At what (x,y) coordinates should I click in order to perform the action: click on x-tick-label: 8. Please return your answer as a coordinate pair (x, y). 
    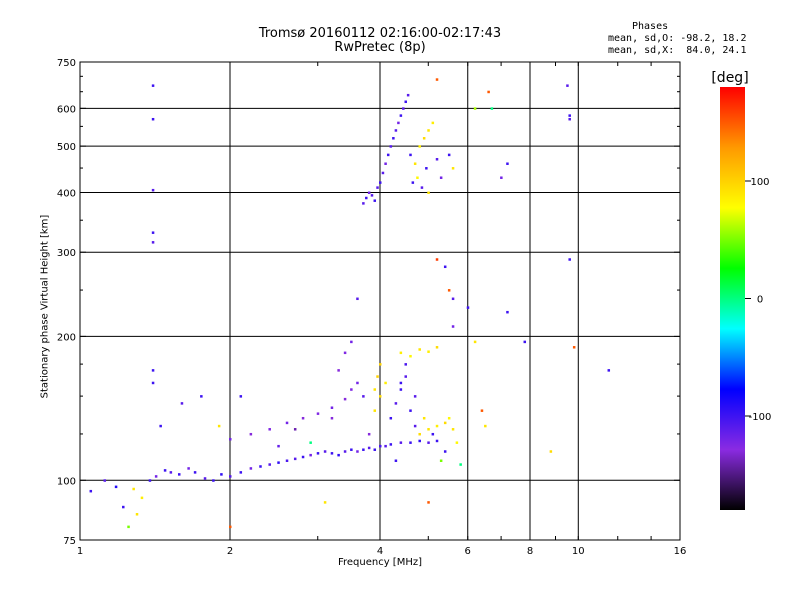
    Looking at the image, I should click on (530, 551).